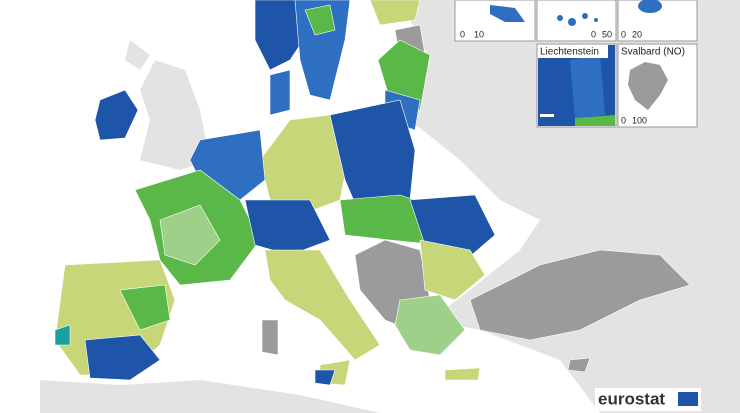 The width and height of the screenshot is (740, 413). I want to click on inset: 0 20, so click(657, 21).